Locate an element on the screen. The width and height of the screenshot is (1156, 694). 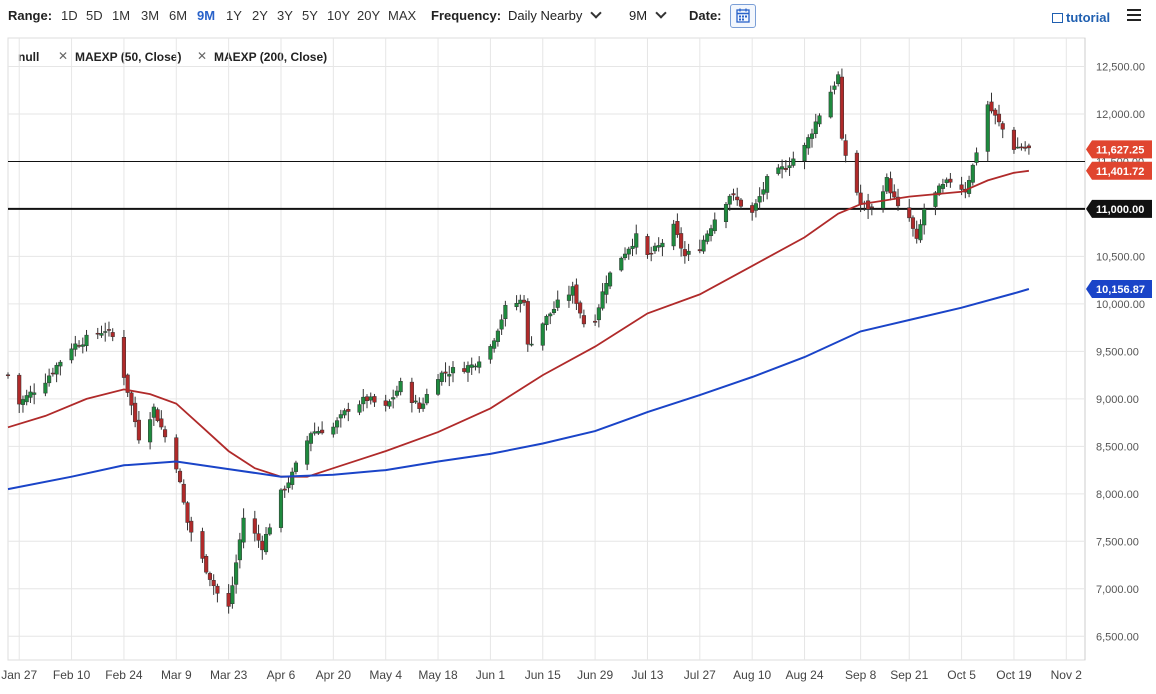
x-tick-label: Jun 15 is located at coordinates (543, 675).